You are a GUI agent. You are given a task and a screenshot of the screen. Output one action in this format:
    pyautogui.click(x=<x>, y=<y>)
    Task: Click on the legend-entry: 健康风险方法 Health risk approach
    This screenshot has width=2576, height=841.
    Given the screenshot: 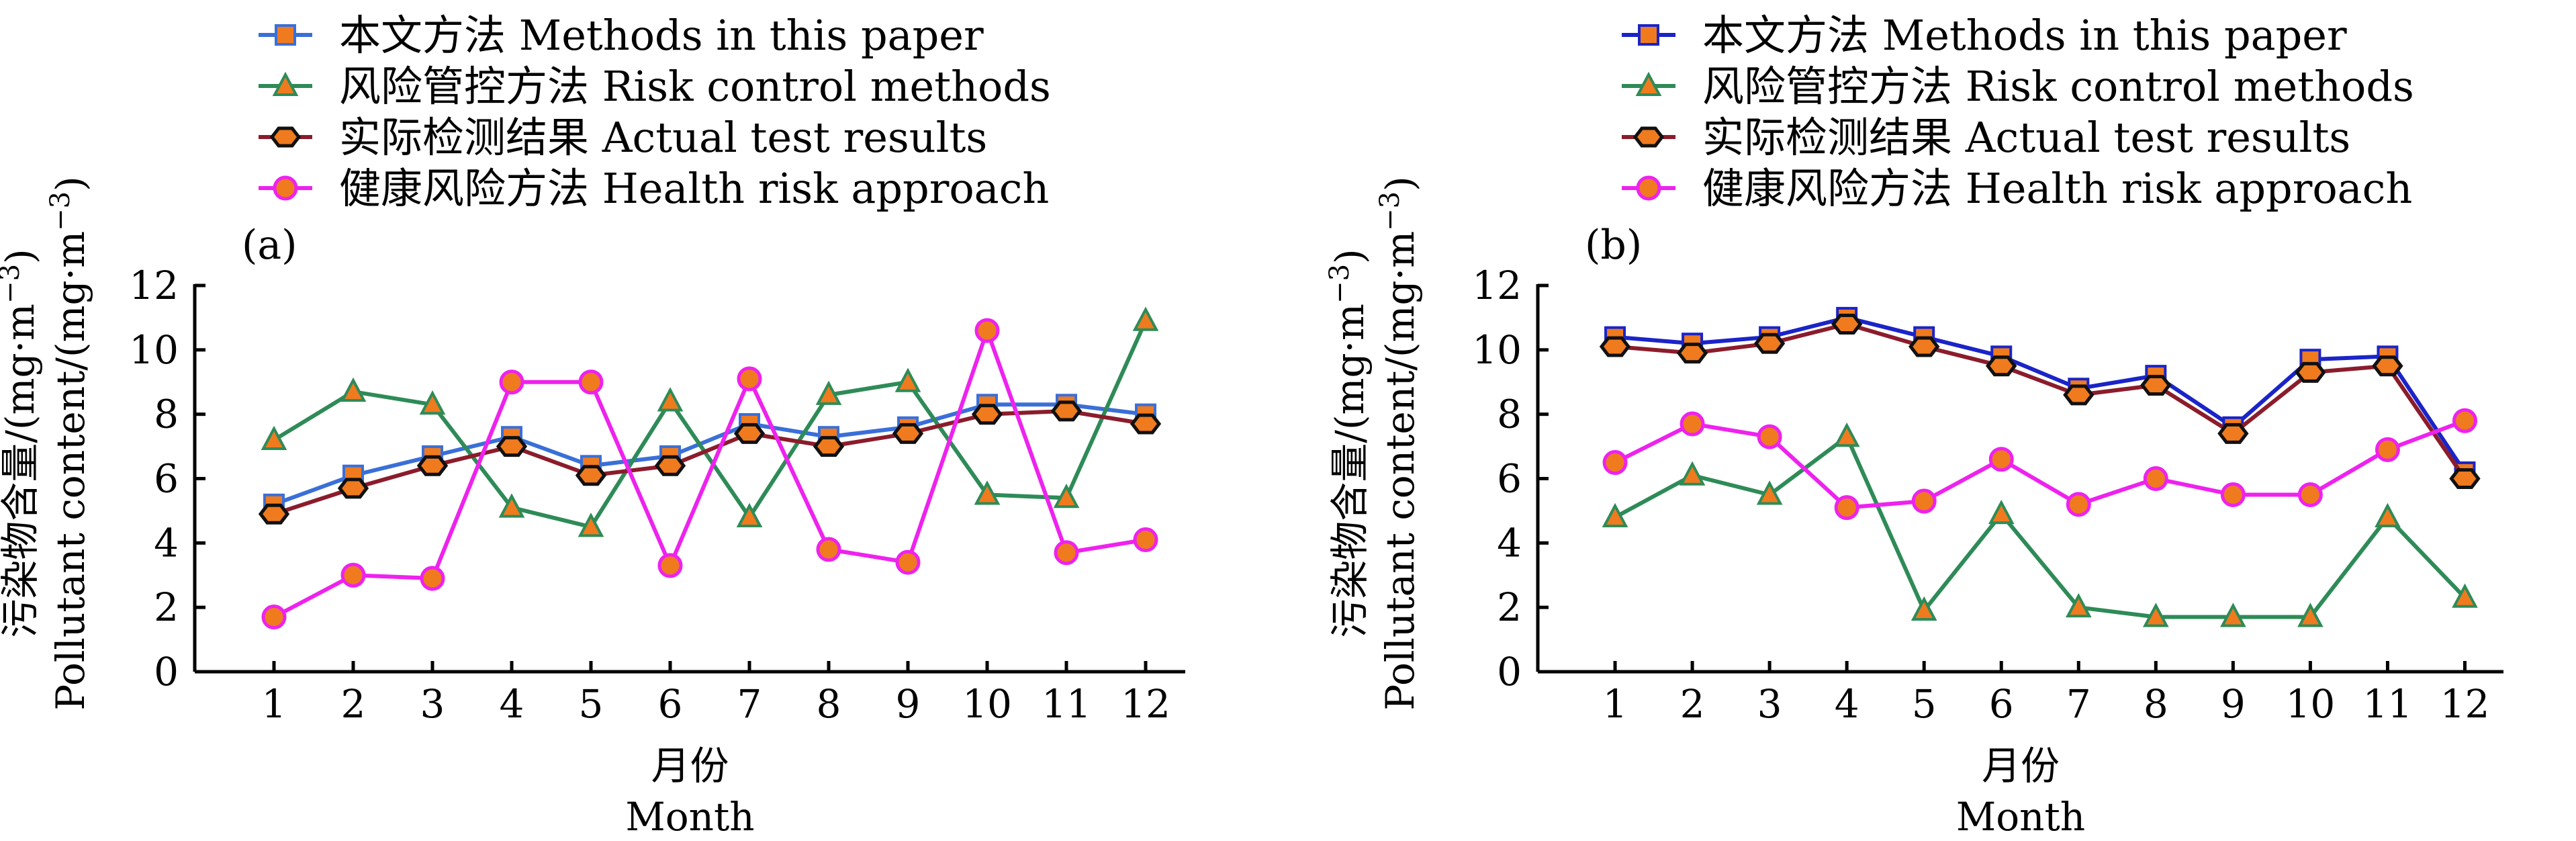 What is the action you would take?
    pyautogui.click(x=654, y=189)
    